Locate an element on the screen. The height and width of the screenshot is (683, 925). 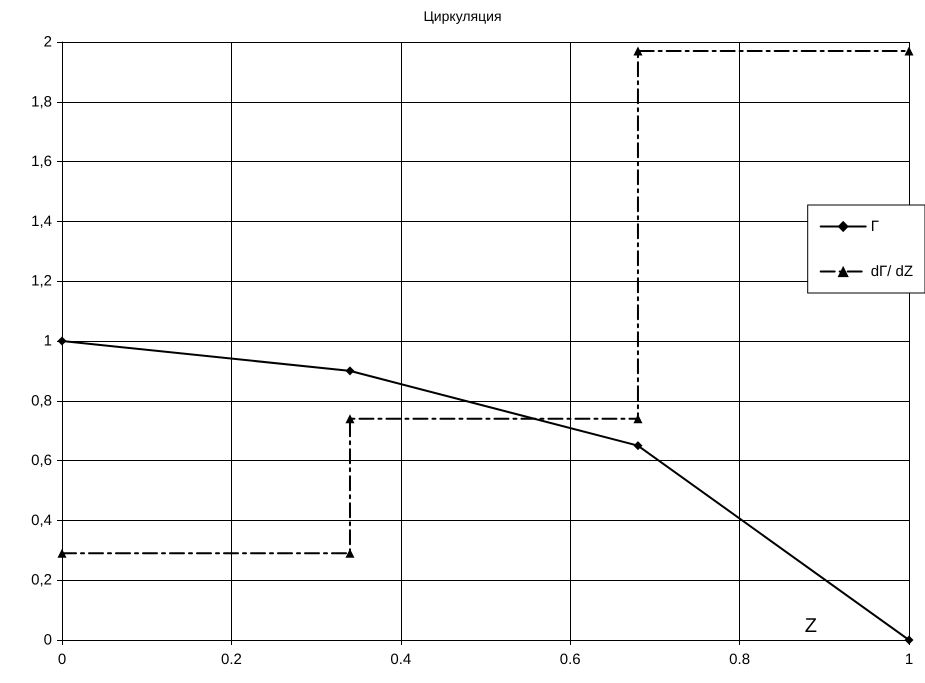
y-tick-label: 1 is located at coordinates (48, 341).